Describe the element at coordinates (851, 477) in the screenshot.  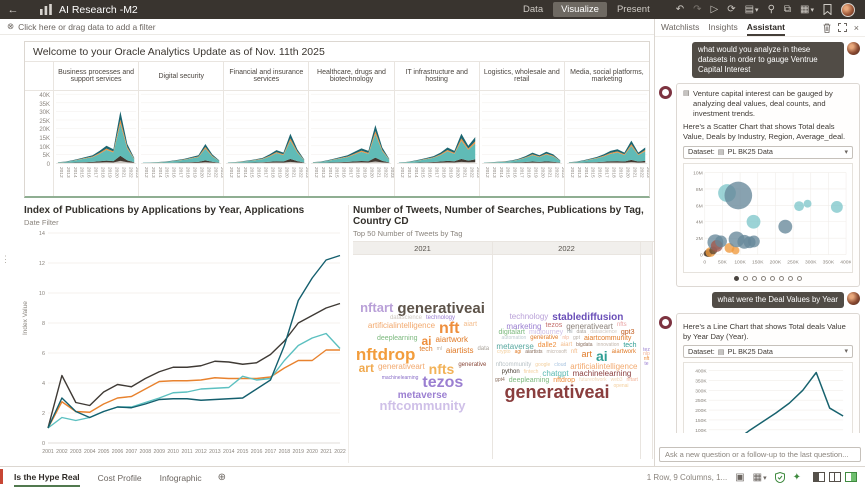
I see `layout-right-panel-icon` at that location.